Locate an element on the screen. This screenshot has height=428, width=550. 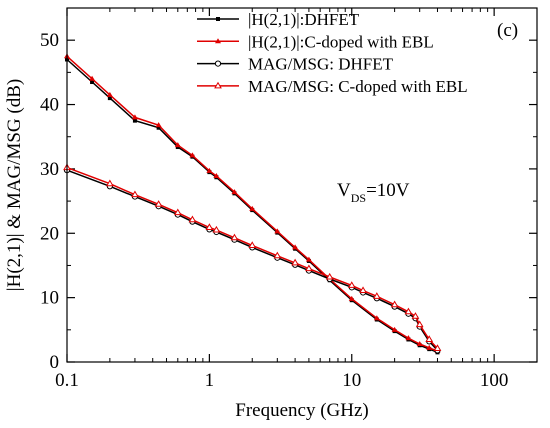
y-tick-label: 10 is located at coordinates (49, 298).